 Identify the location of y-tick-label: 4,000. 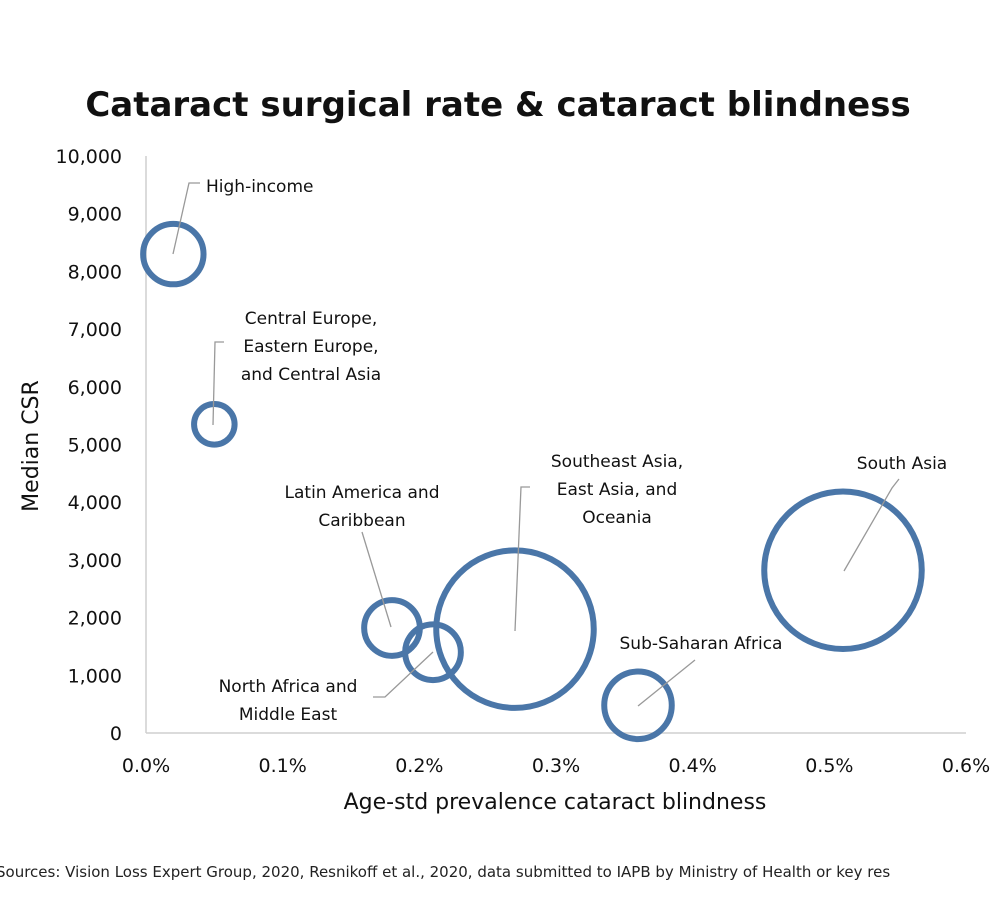
(95, 503).